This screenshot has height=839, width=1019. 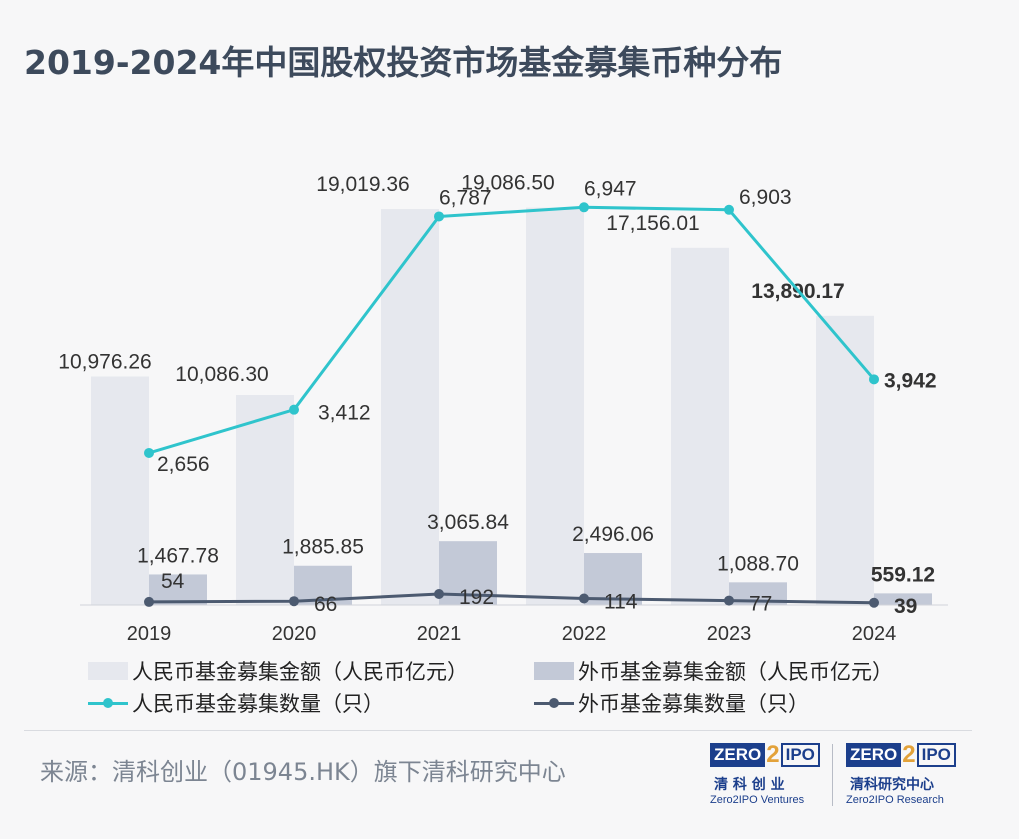 What do you see at coordinates (554, 703) in the screenshot?
I see `legend-swatch-fx-count` at bounding box center [554, 703].